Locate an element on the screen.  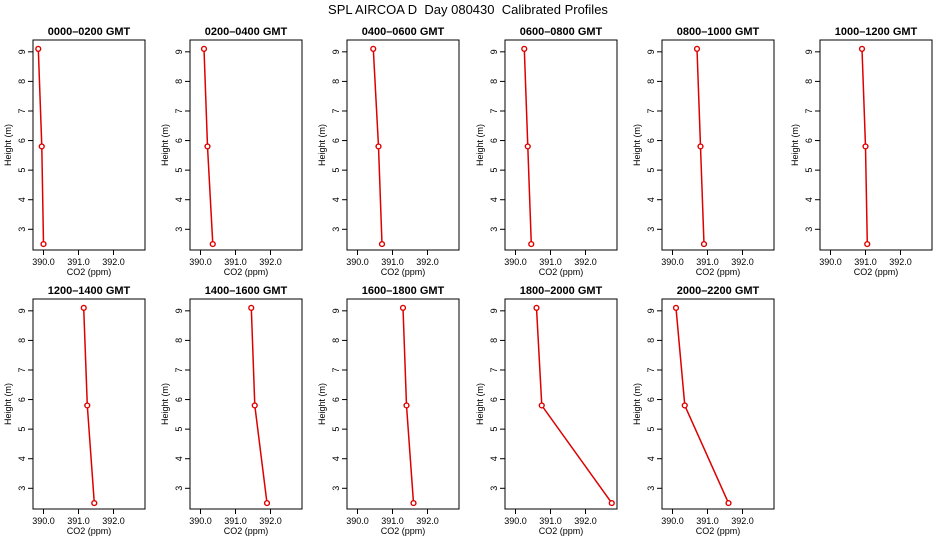
panel-title: 1600–1800 GMT is located at coordinates (403, 291).